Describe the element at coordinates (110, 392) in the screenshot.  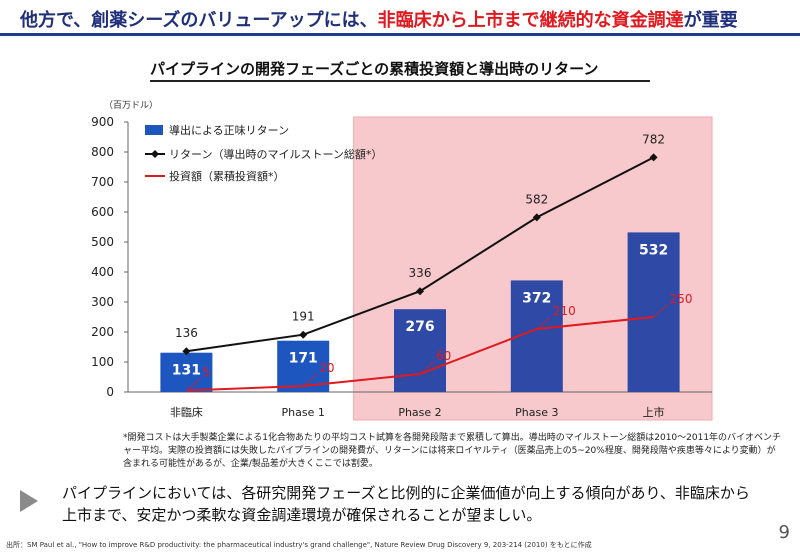
I see `y-tick-label: 0` at that location.